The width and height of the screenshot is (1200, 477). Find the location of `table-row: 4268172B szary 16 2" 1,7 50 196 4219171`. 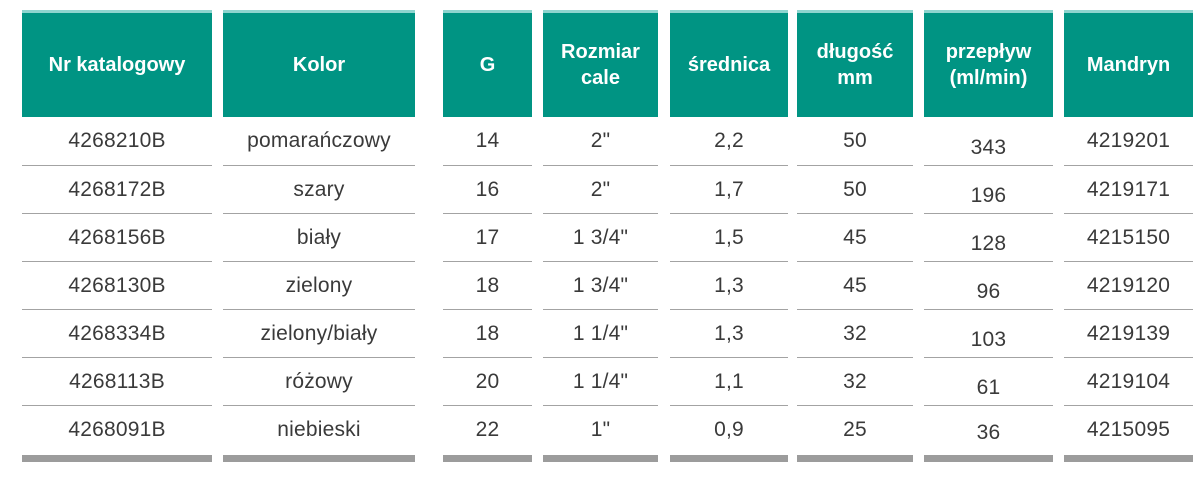

table-row: 4268172B szary 16 2" 1,7 50 196 4219171 is located at coordinates (607, 189).